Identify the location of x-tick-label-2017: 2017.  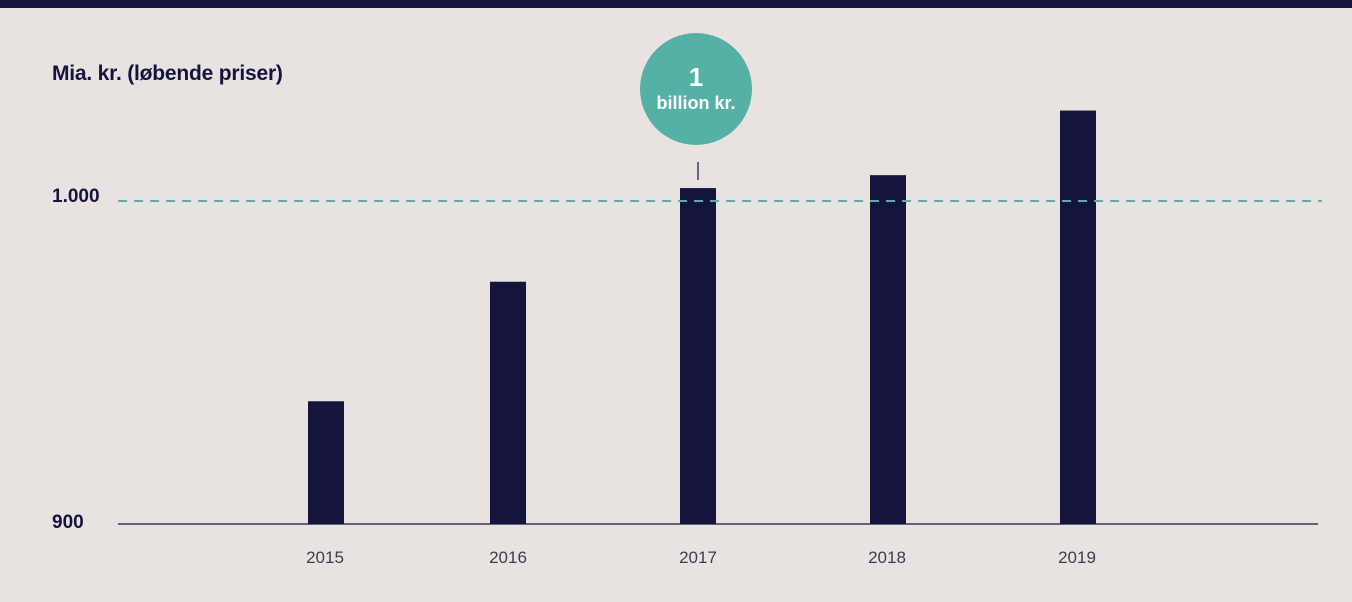
(698, 557).